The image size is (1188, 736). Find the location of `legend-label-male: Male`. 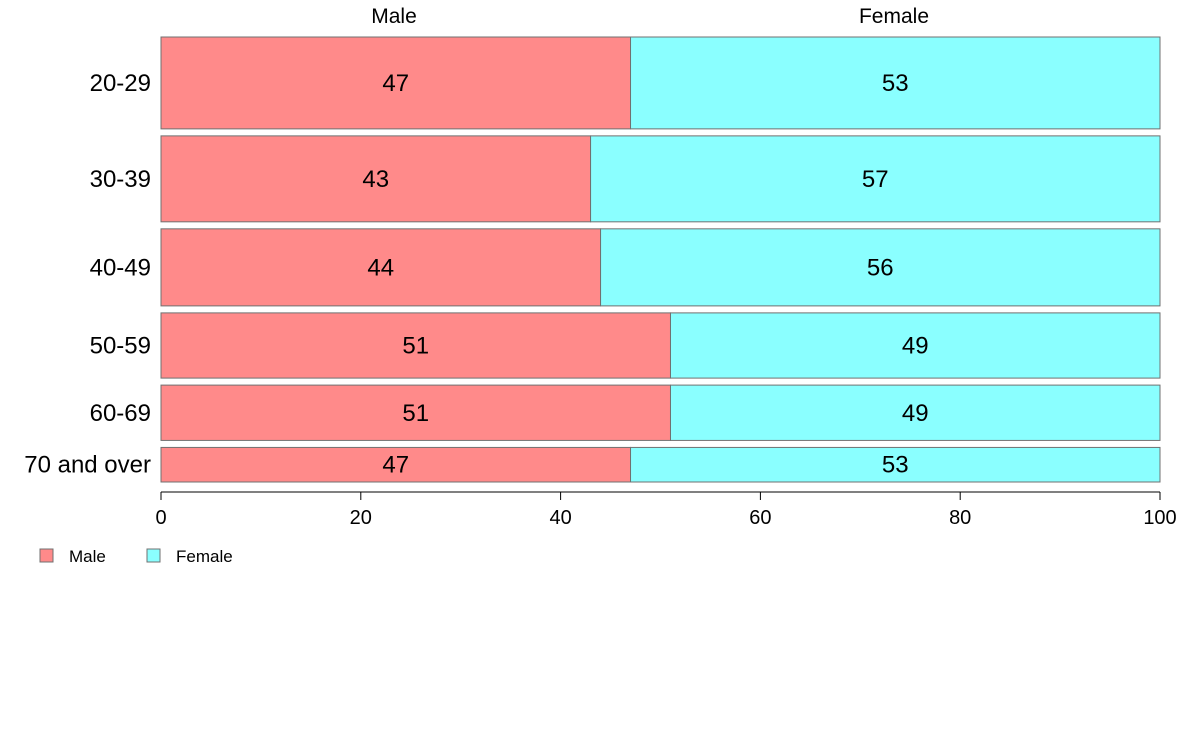

legend-label-male: Male is located at coordinates (87, 556).